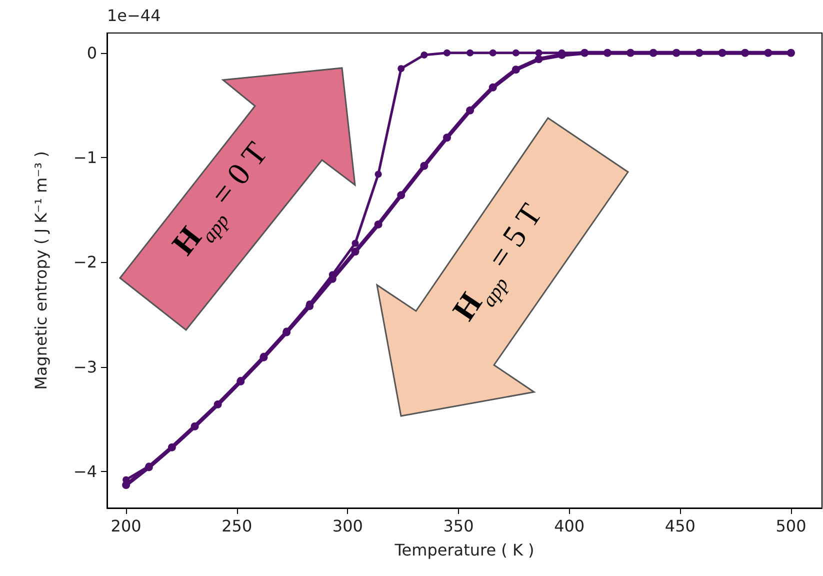 The width and height of the screenshot is (823, 576). What do you see at coordinates (91, 52) in the screenshot?
I see `y-tick-label: 0` at bounding box center [91, 52].